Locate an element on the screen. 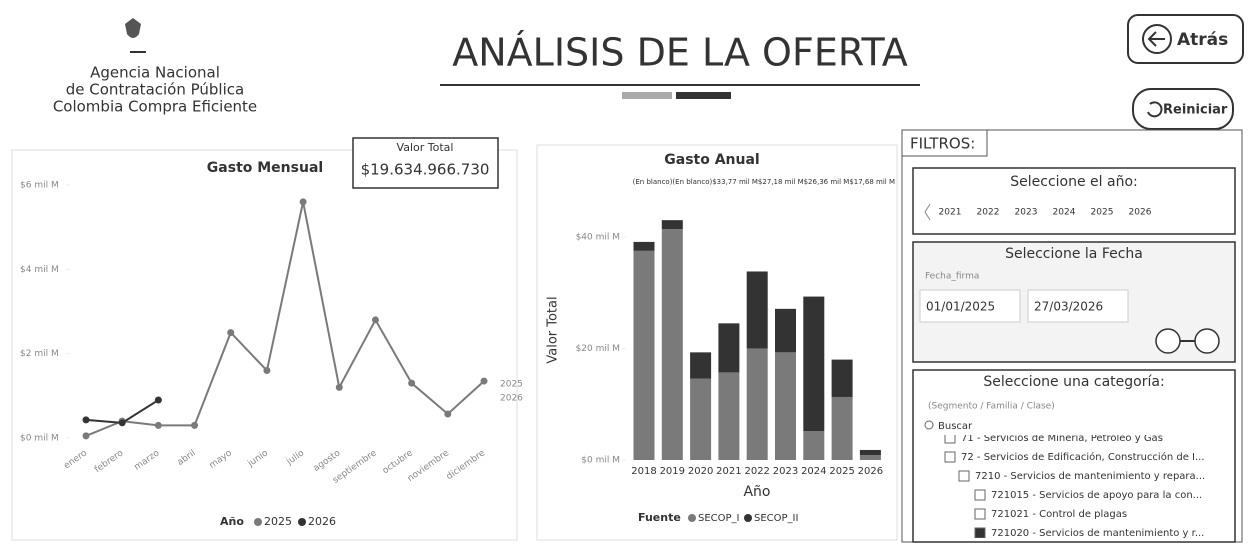 The image size is (1250, 547). year-option: 2025 is located at coordinates (1102, 213).